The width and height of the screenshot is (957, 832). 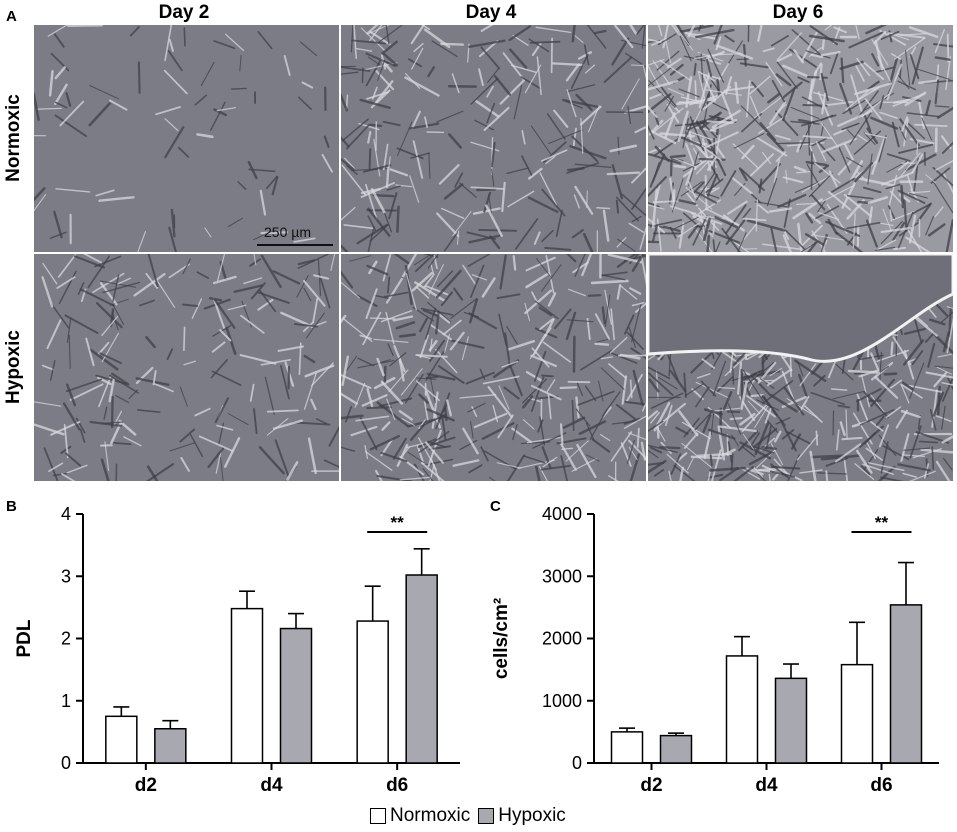 What do you see at coordinates (501, 638) in the screenshot?
I see `chart-c-y-axis-label: cells/cm²` at bounding box center [501, 638].